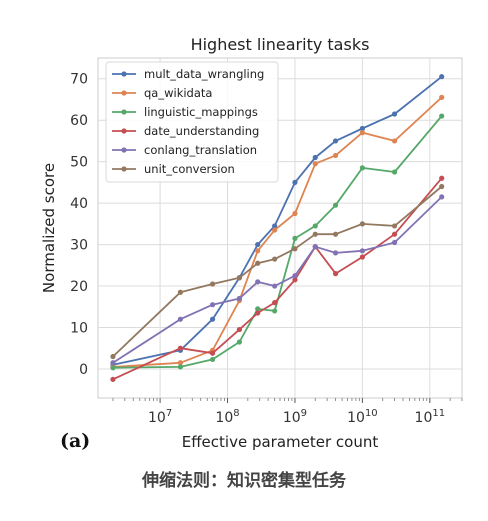  I want to click on x-tick-exponent: 7, so click(169, 413).